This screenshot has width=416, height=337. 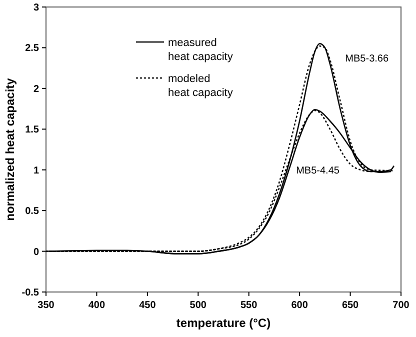 I want to click on y-tick-label: 0, so click(x=36, y=252).